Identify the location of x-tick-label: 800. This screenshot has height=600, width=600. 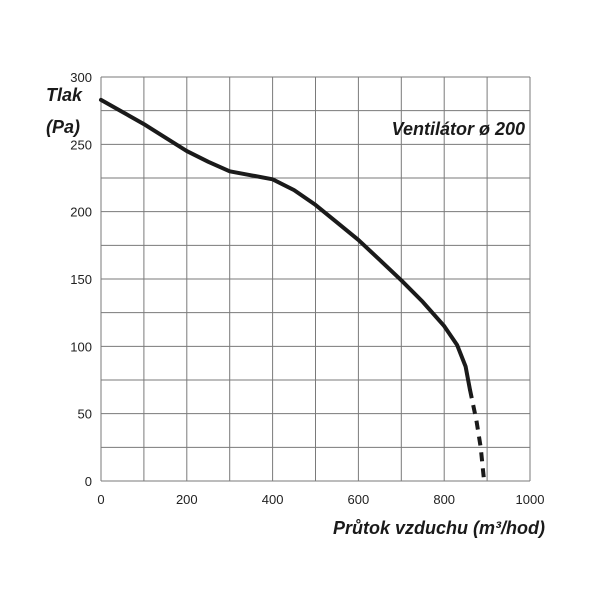
(444, 499).